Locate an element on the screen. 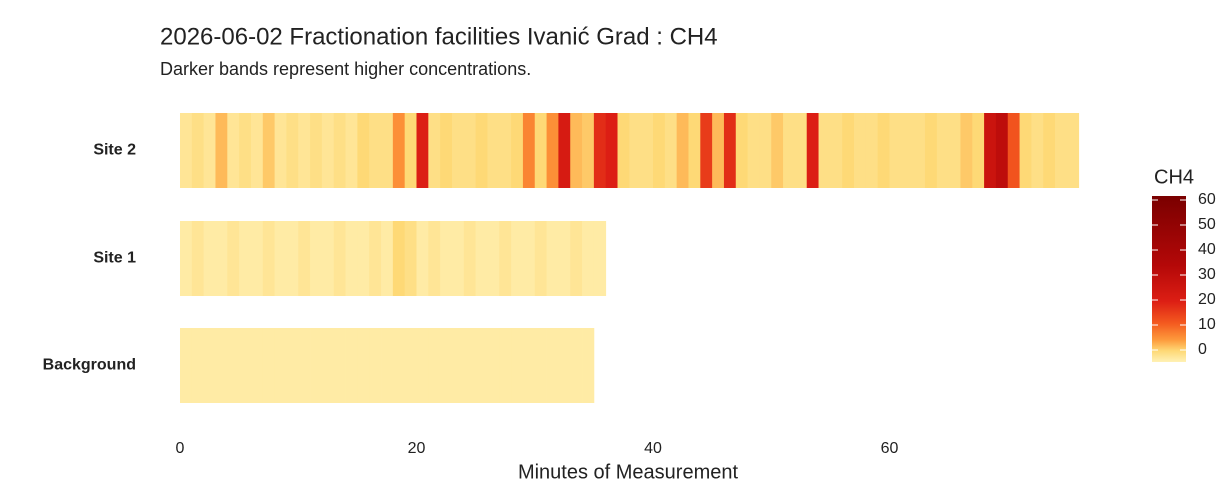 The image size is (1231, 485). colorbar-tick-label: 50 is located at coordinates (1207, 224).